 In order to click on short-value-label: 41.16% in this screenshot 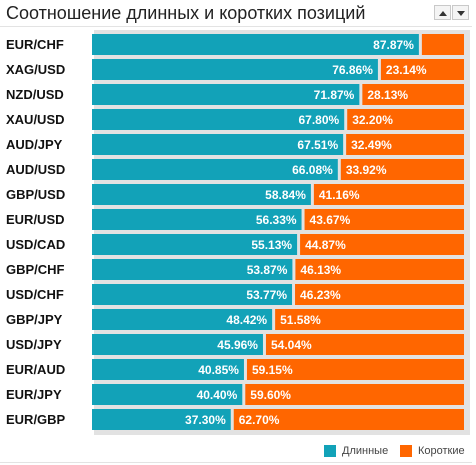, I will do `click(339, 195)`.